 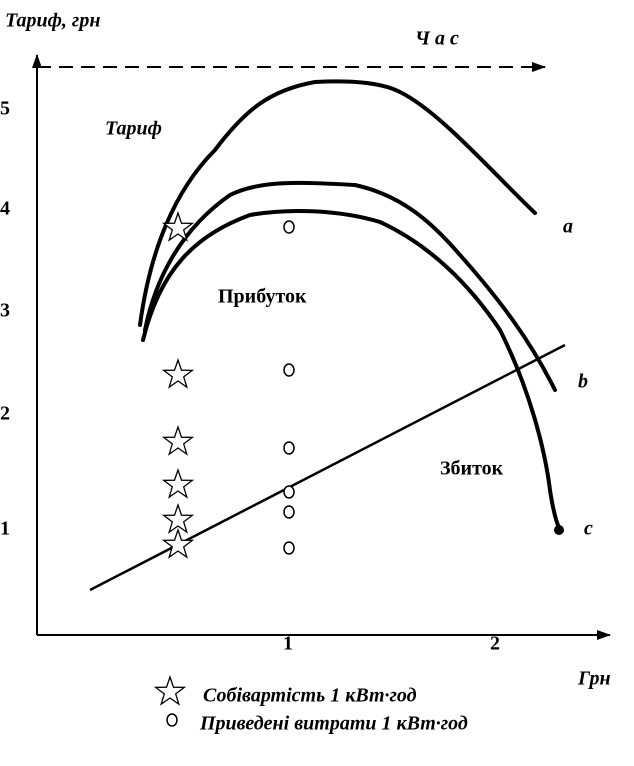 What do you see at coordinates (170, 690) in the screenshot?
I see `legend-star` at bounding box center [170, 690].